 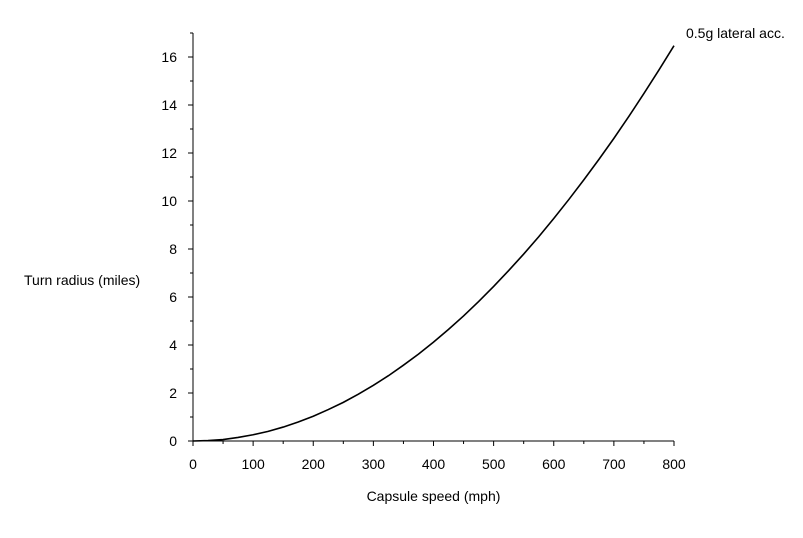 I want to click on y-tick-label: 4, so click(x=173, y=345).